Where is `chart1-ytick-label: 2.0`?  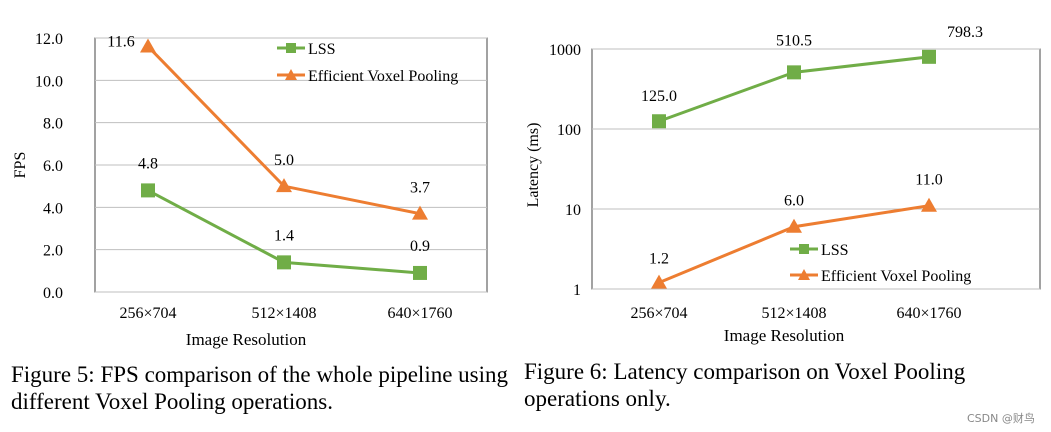
chart1-ytick-label: 2.0 is located at coordinates (53, 251).